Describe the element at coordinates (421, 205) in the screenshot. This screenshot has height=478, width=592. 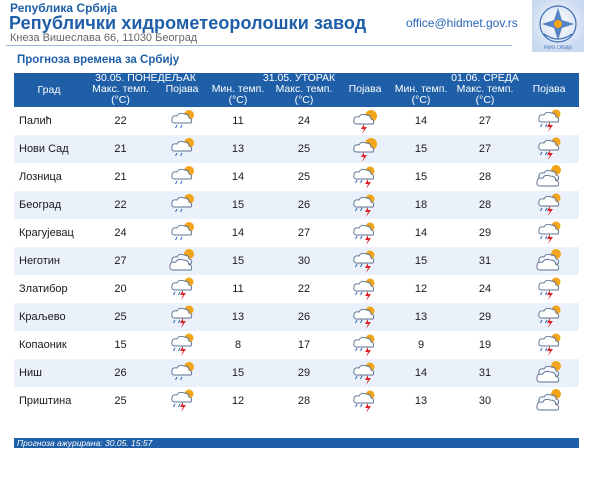
I see `min-temp-cell: 18` at that location.